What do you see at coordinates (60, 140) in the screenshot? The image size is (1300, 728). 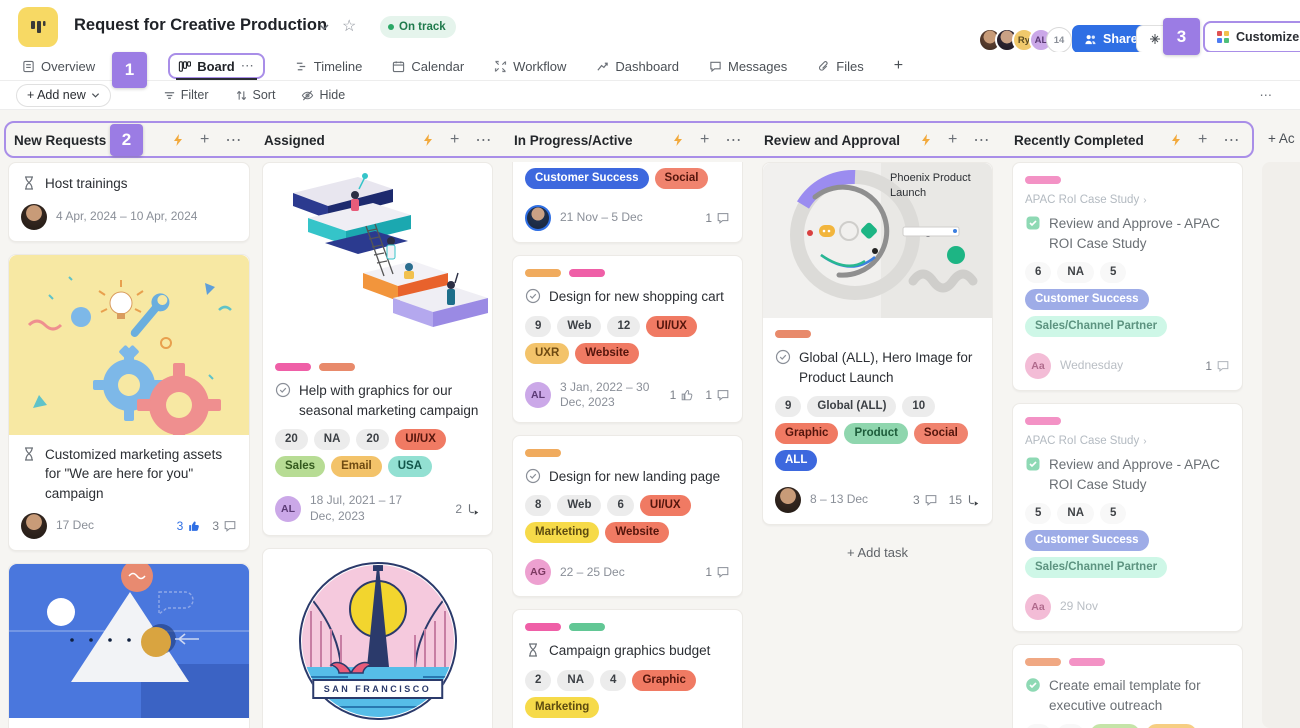 I see `column-header-new-requests: New Requests` at bounding box center [60, 140].